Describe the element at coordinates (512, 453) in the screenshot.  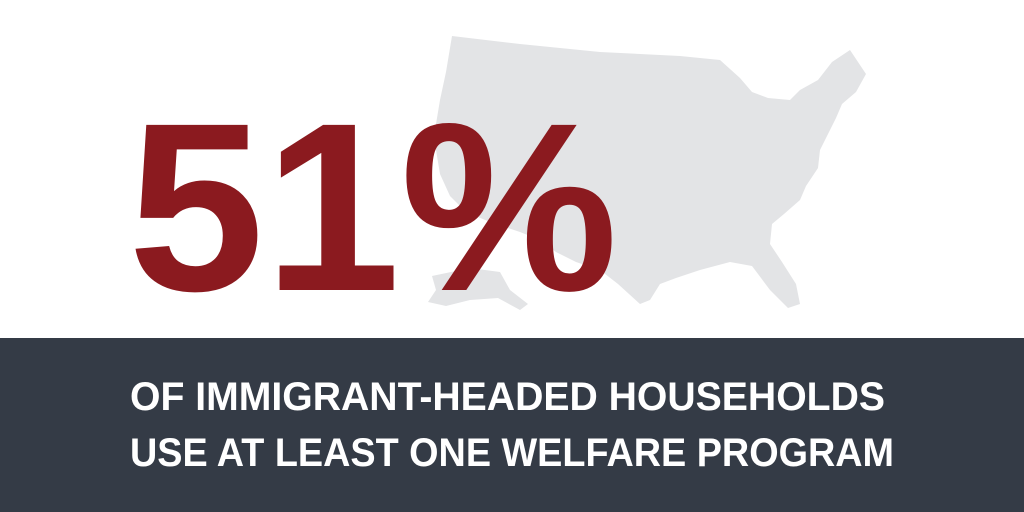
I see `caption-line: USE AT LEAST ONE WELFARE PROGRAM` at that location.